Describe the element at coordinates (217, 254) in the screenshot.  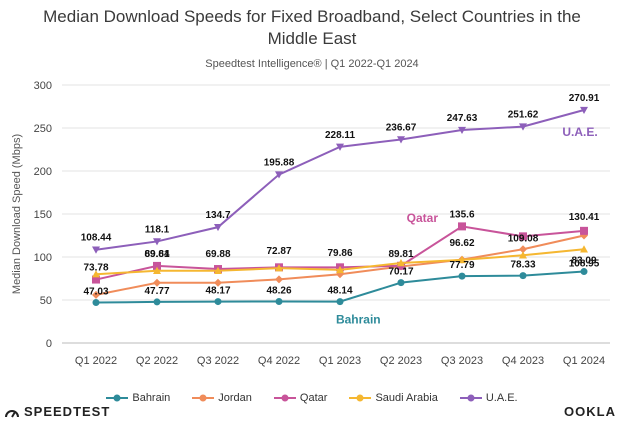
I see `data-label: 69.88` at that location.